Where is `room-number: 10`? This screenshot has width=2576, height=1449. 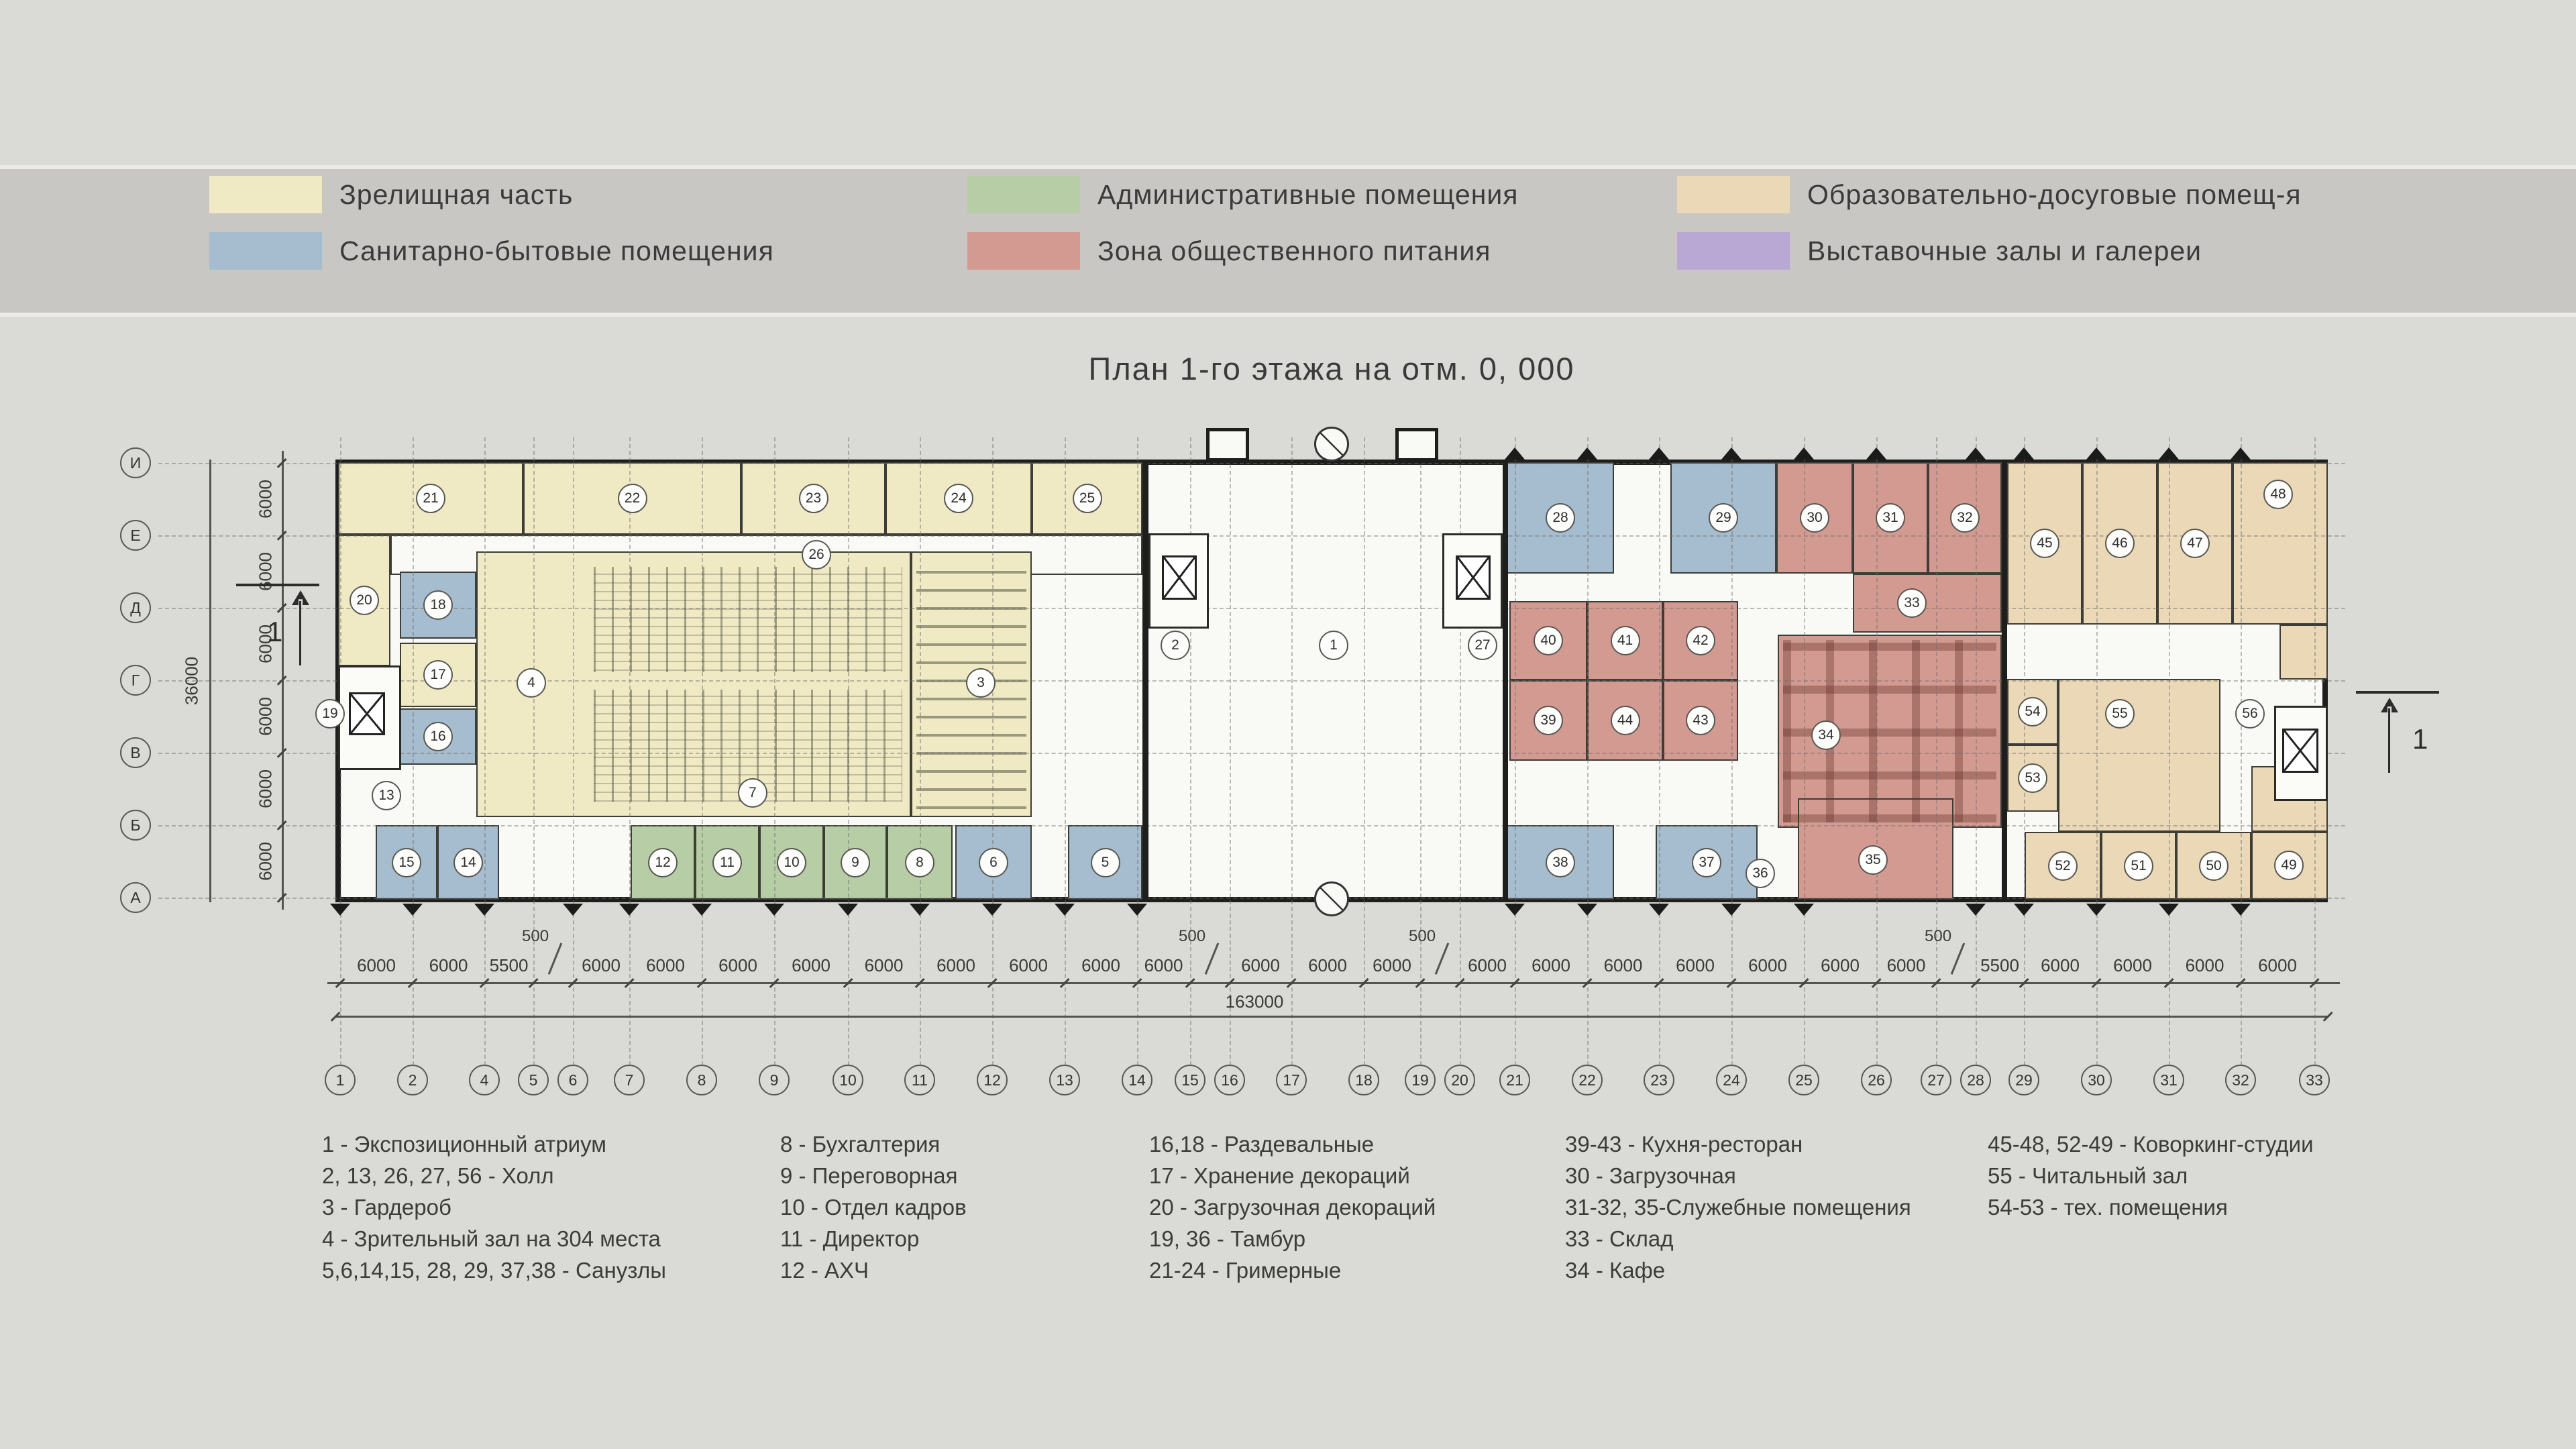 room-number: 10 is located at coordinates (791, 862).